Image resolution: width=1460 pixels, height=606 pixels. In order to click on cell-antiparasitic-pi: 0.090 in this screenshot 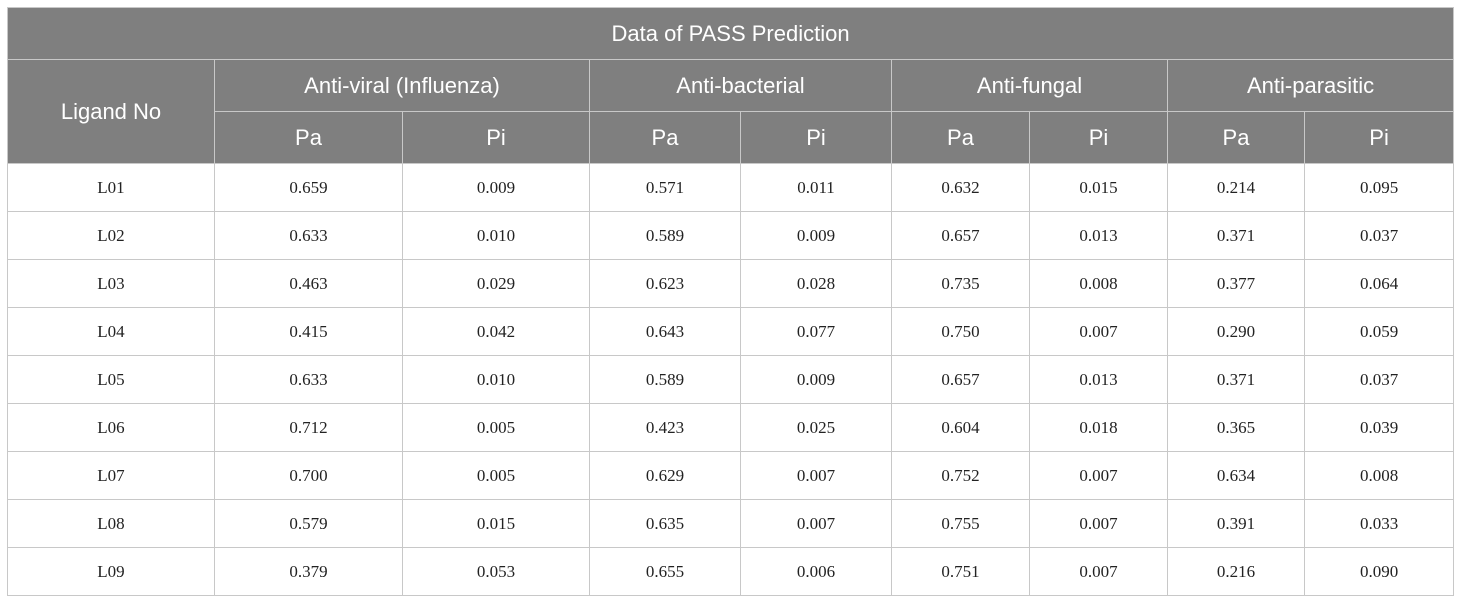, I will do `click(1379, 571)`.